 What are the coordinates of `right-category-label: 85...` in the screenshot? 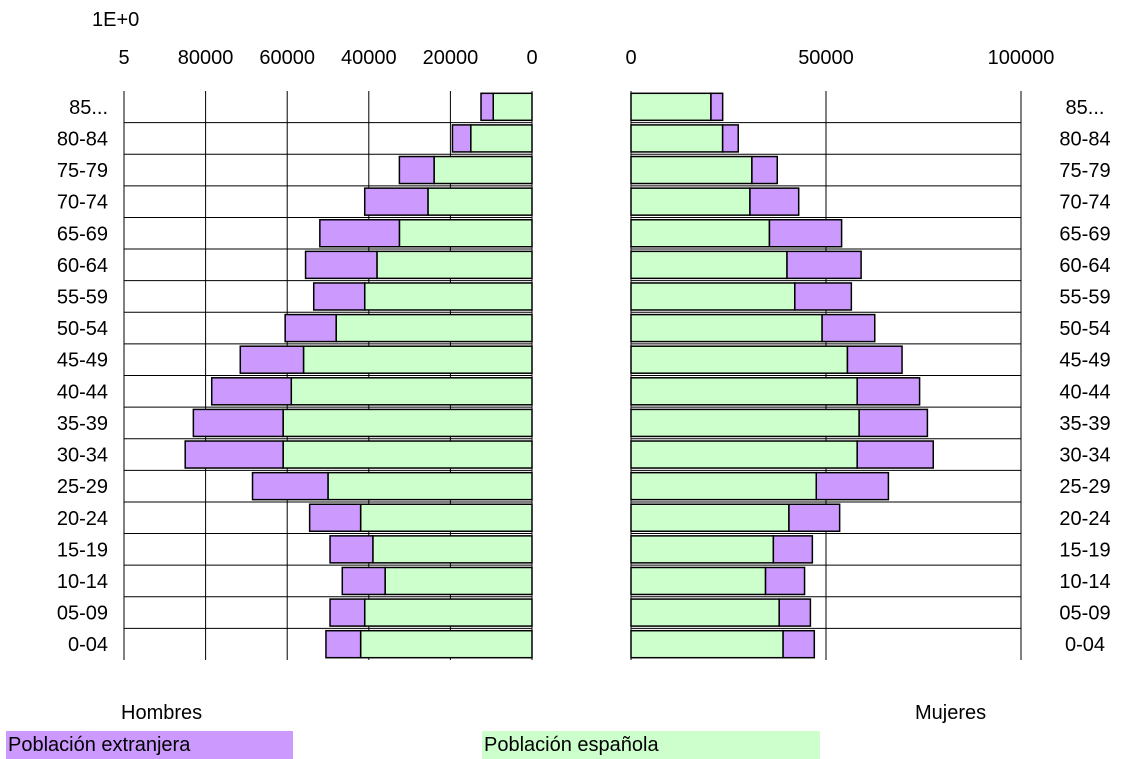 It's located at (1085, 108).